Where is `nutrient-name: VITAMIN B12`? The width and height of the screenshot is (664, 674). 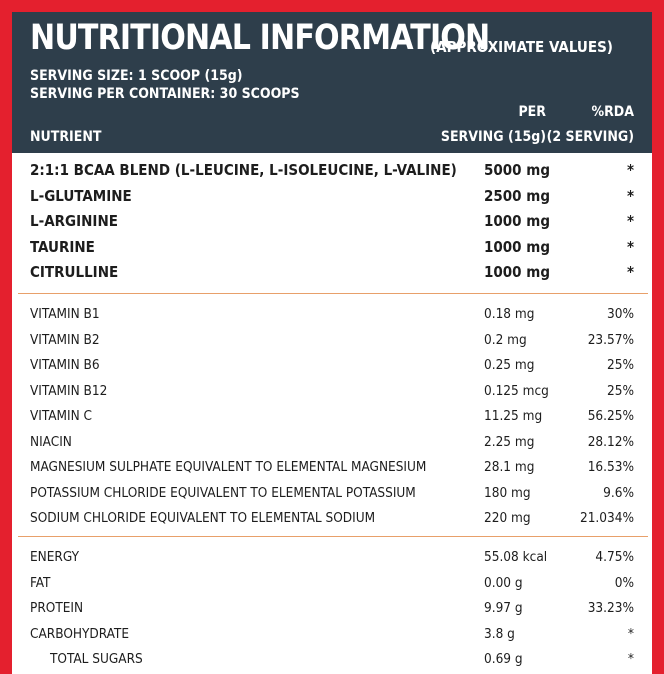 nutrient-name: VITAMIN B12 is located at coordinates (69, 390).